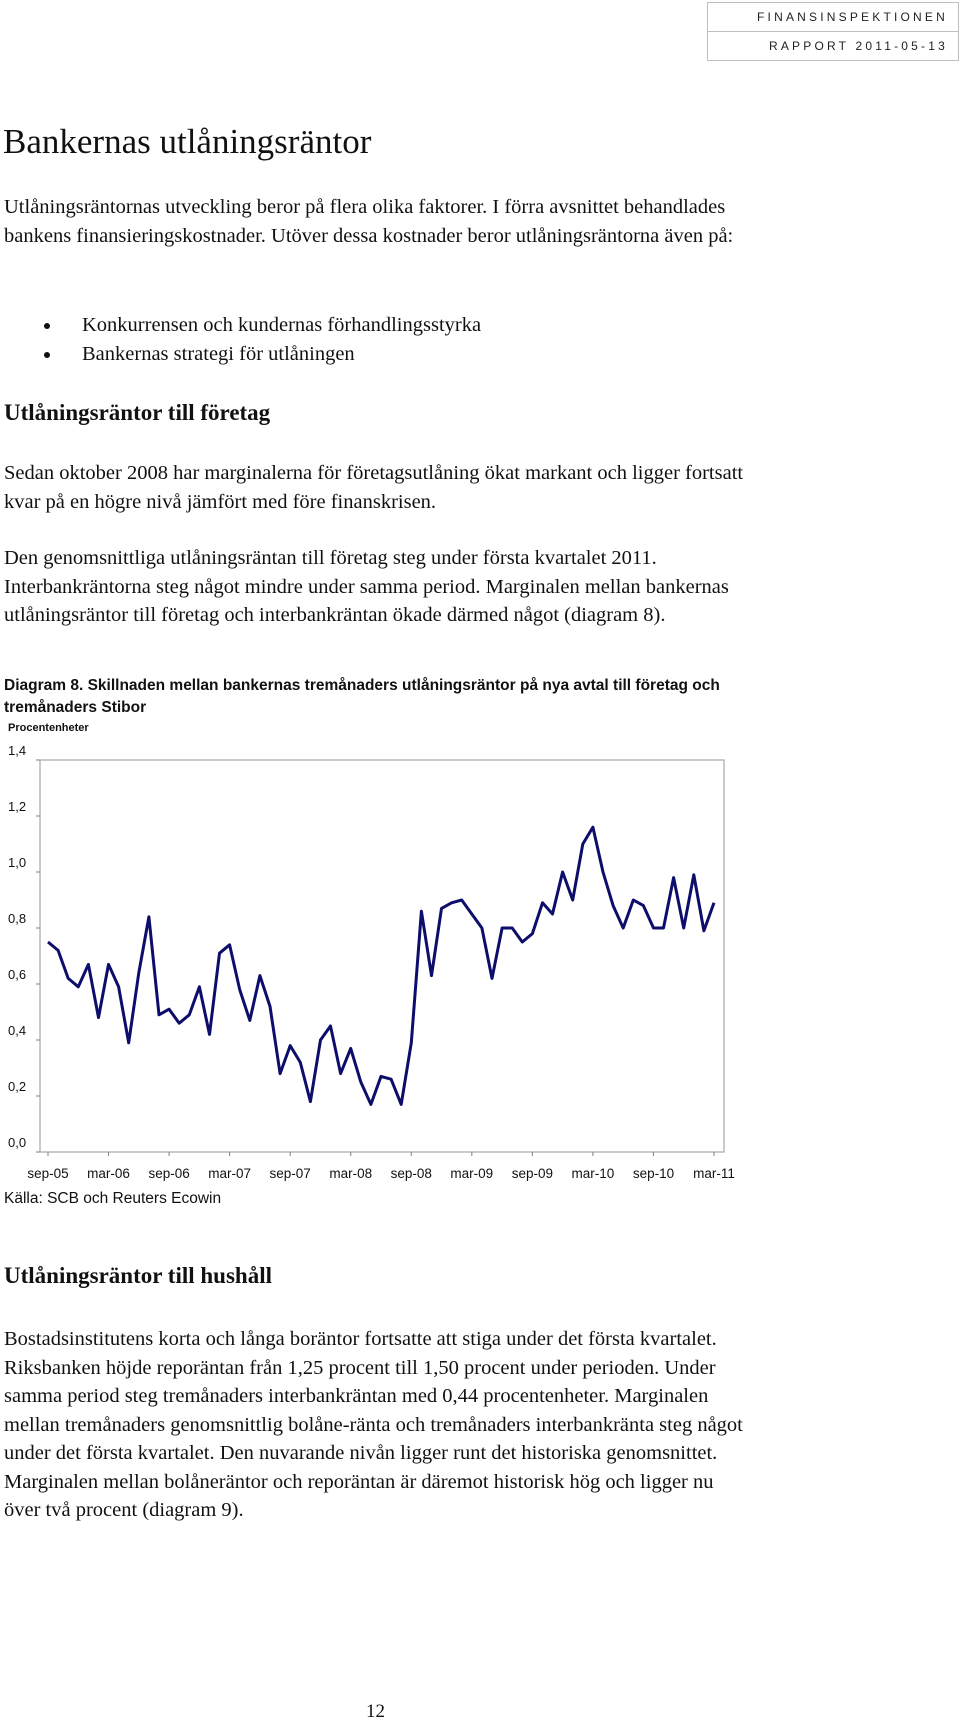  Describe the element at coordinates (653, 1173) in the screenshot. I see `x-tick-label: sep-10` at that location.